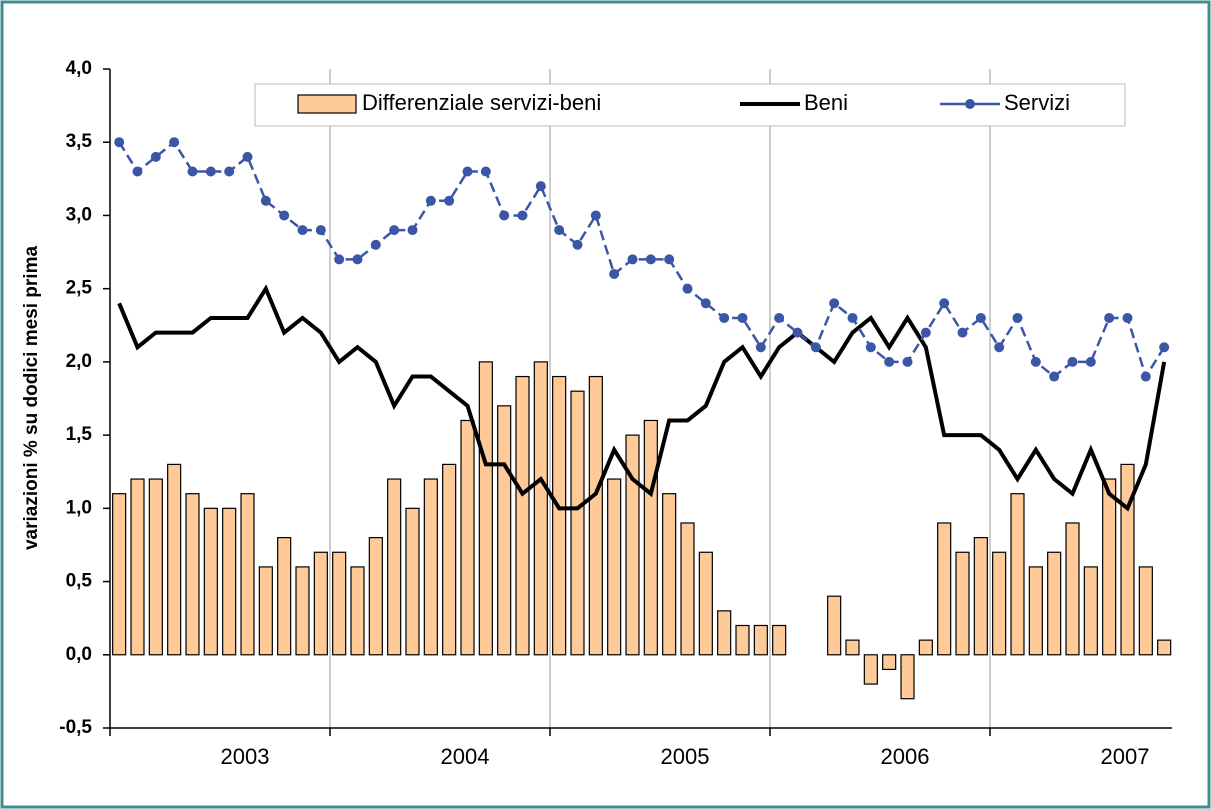  I want to click on y-tick-label: 1,5, so click(79, 434).